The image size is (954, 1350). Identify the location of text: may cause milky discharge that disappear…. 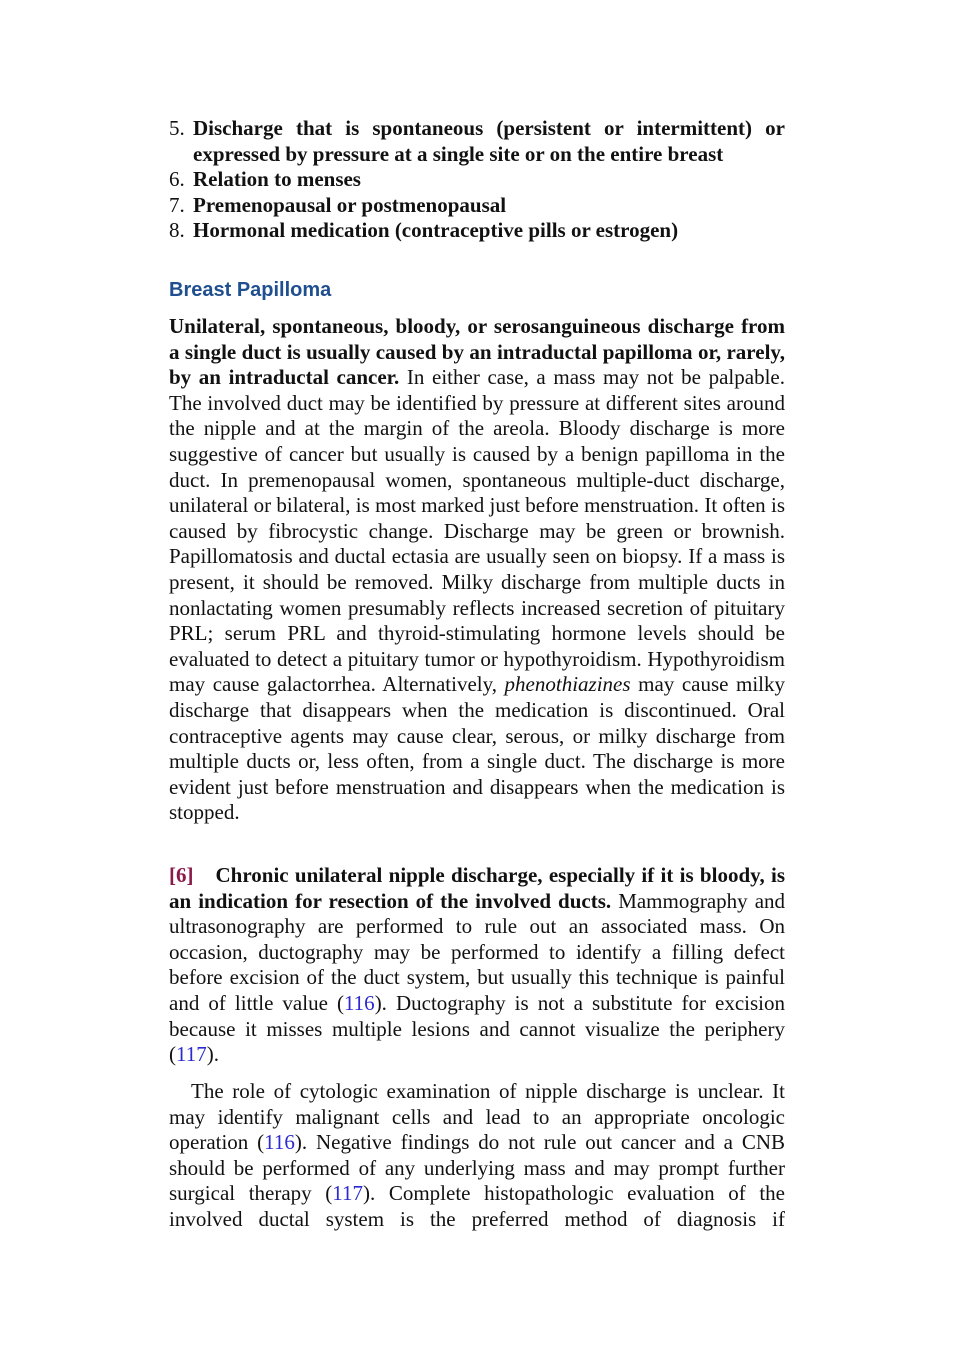
(477, 748).